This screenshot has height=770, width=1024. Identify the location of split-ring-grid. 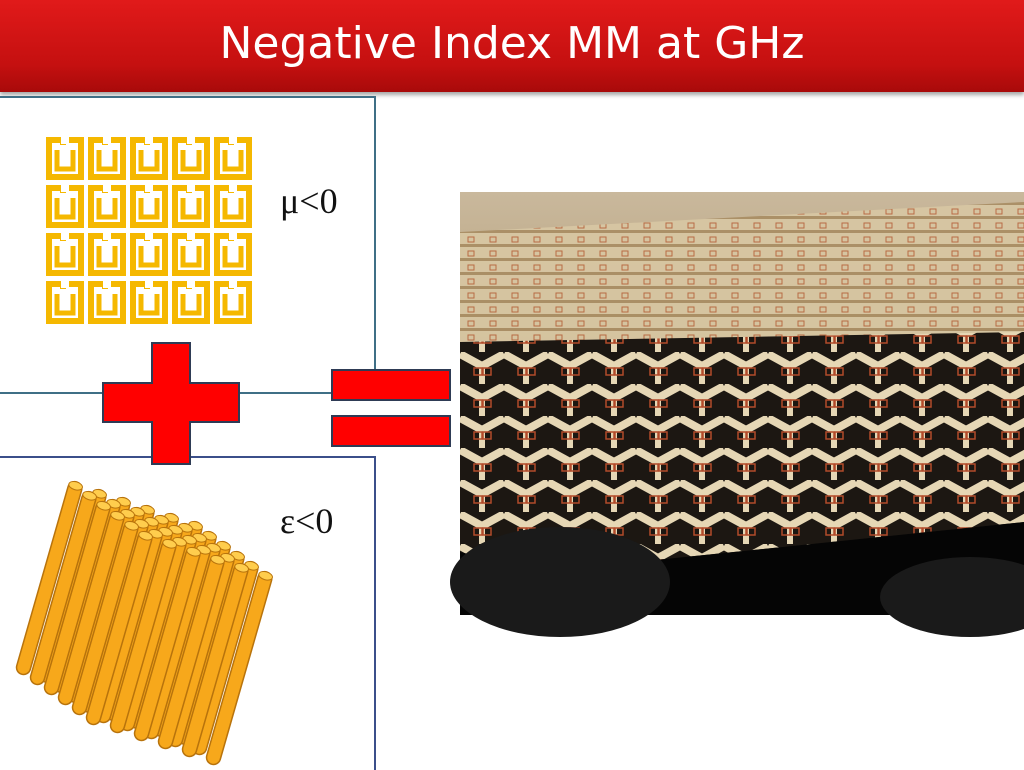
(149, 230).